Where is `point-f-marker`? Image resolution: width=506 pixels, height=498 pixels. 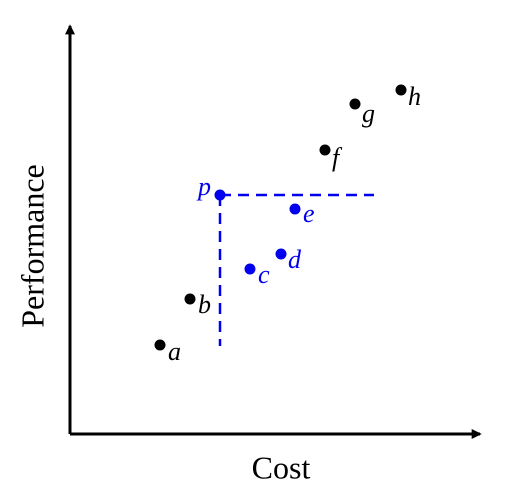
point-f-marker is located at coordinates (325, 150).